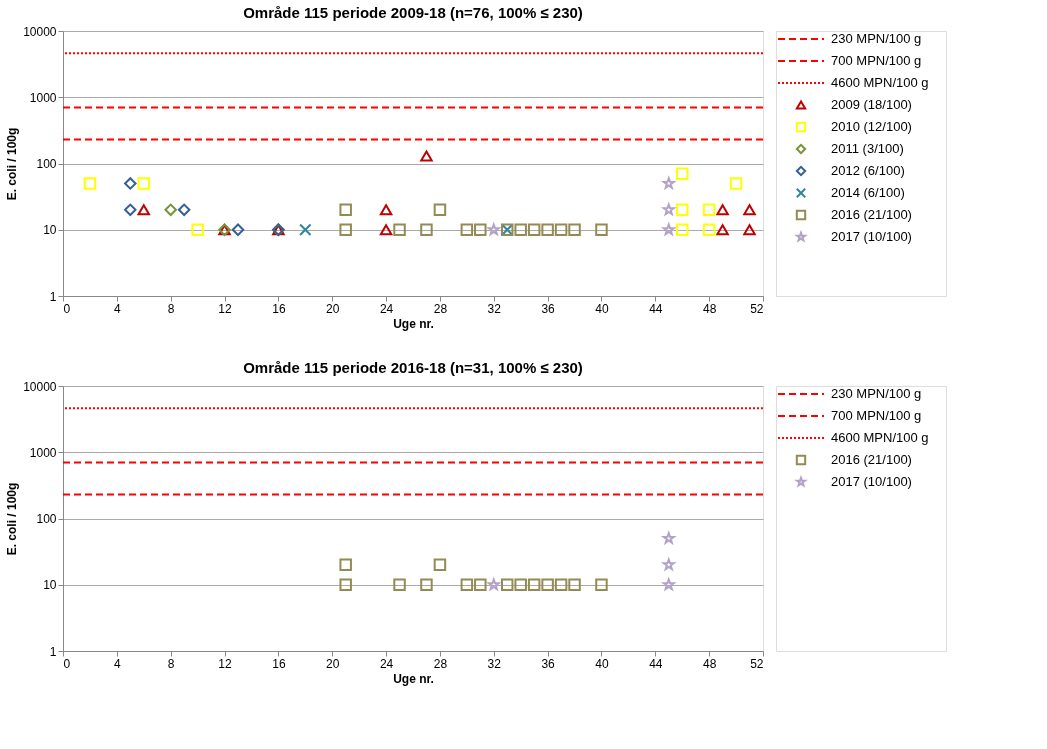 This screenshot has width=1047, height=749. What do you see at coordinates (871, 104) in the screenshot?
I see `legend-label: 2009 (18/100)` at bounding box center [871, 104].